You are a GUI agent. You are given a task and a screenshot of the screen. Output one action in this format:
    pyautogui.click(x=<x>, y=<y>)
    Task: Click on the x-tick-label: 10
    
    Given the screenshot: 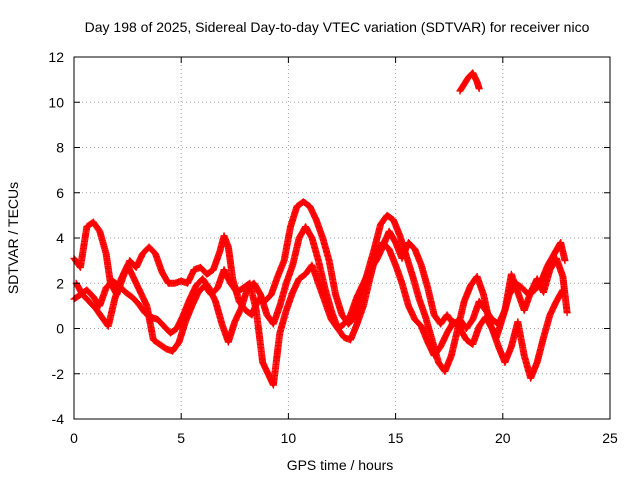 What is the action you would take?
    pyautogui.click(x=289, y=438)
    